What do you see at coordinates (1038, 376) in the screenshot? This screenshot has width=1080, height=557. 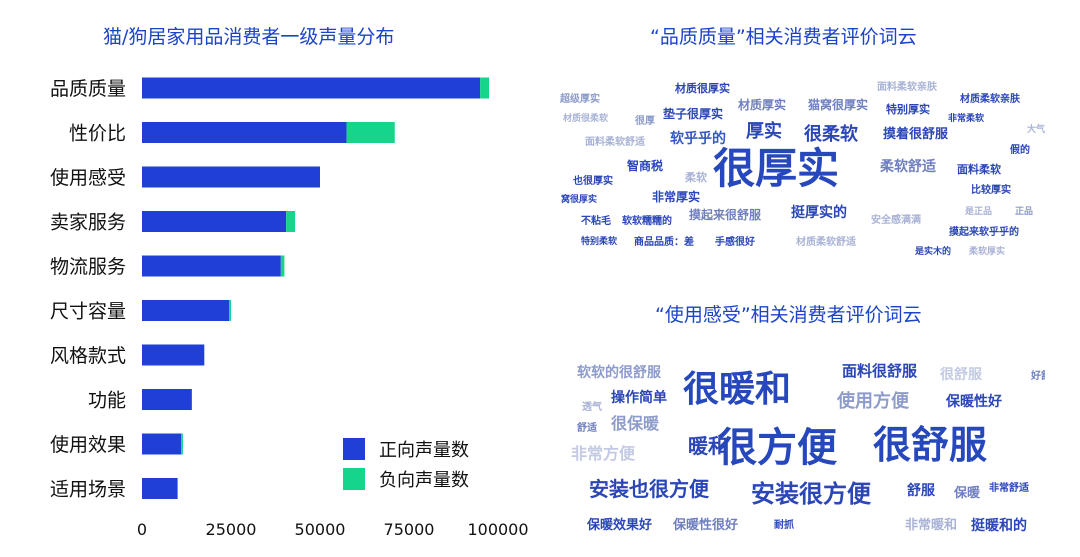 I see `word-cloud-word: 好舒服` at bounding box center [1038, 376].